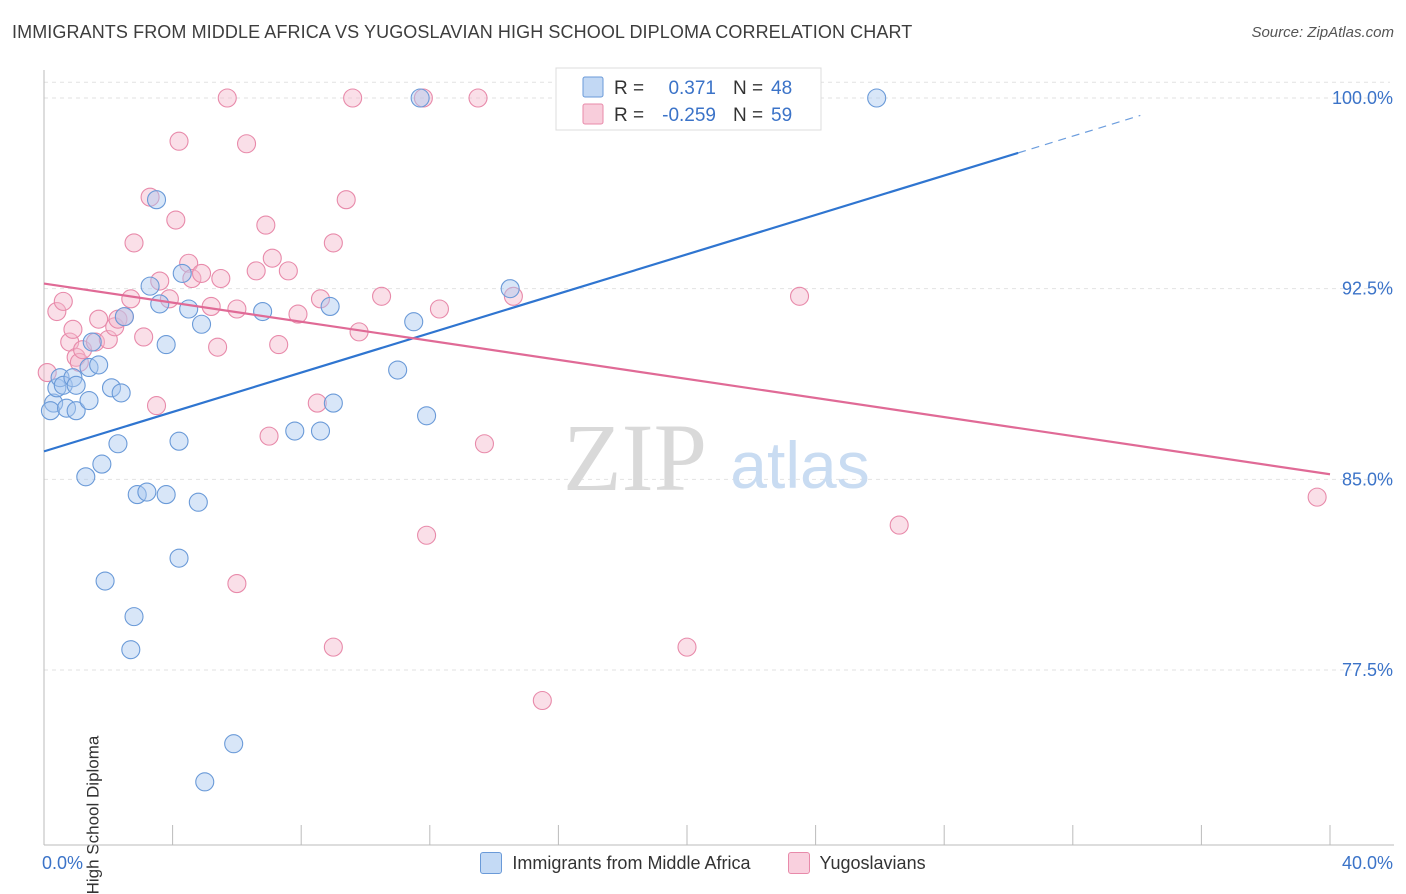 Image resolution: width=1406 pixels, height=894 pixels. I want to click on legend-item-series-0: Immigrants from Middle Africa, so click(615, 863).